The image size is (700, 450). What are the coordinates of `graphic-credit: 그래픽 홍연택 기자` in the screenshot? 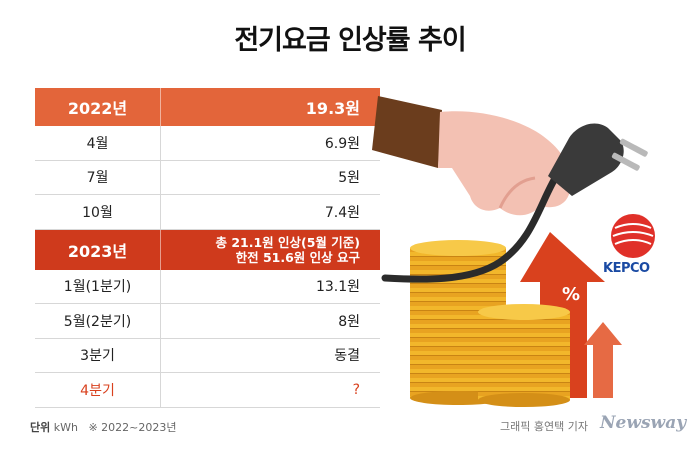 It's located at (544, 426).